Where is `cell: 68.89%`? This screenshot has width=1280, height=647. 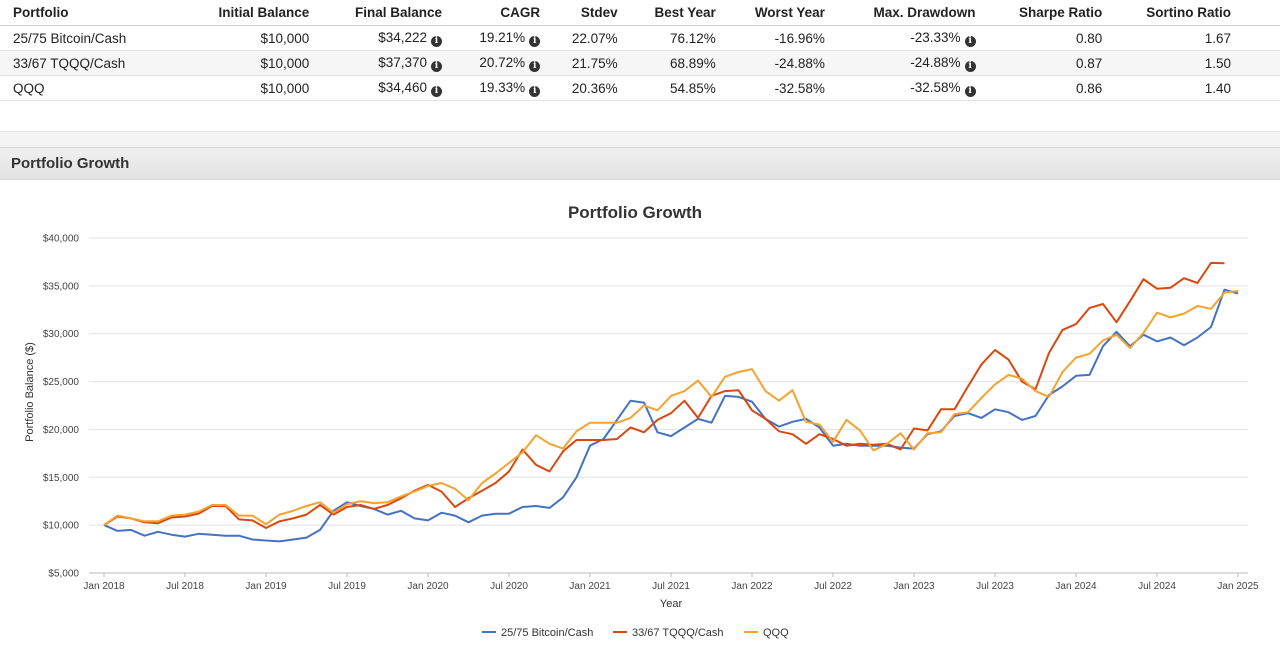 cell: 68.89% is located at coordinates (666, 63).